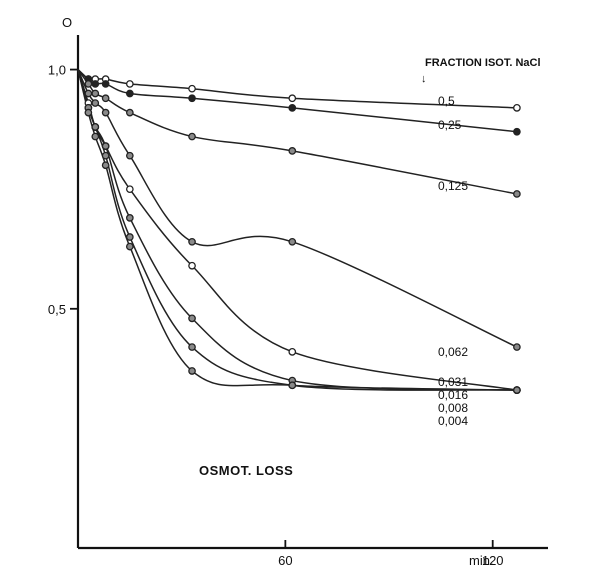 The height and width of the screenshot is (579, 600). I want to click on series-label: 0,062, so click(453, 352).